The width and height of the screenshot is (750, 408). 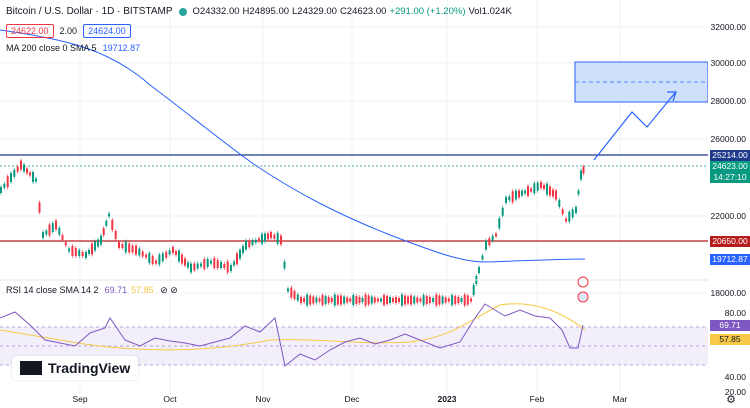 I want to click on time-axis: Sep Oct Nov Dec 2023 Feb Mar, so click(x=350, y=399).